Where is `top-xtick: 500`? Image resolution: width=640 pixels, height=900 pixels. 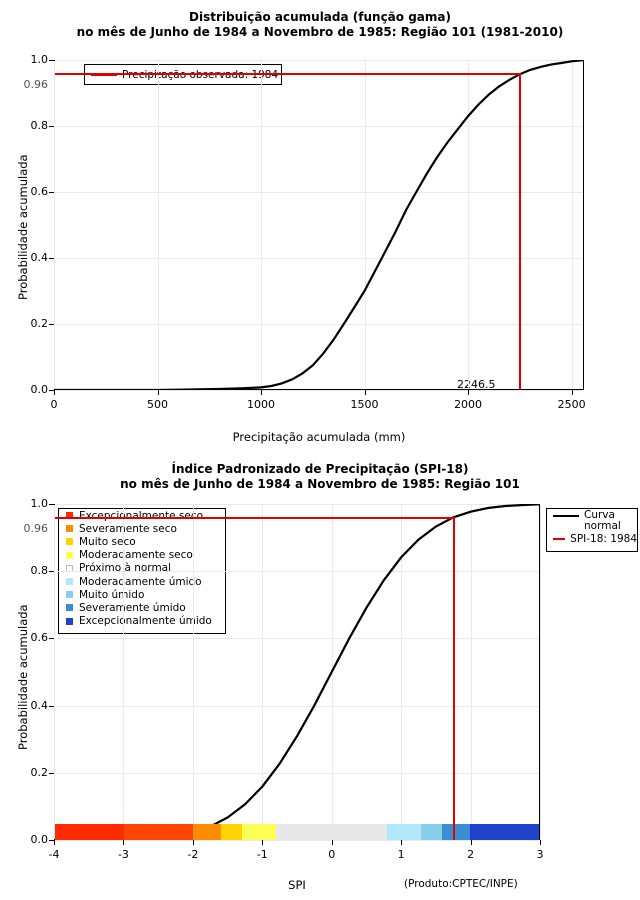
top-xtick: 500 is located at coordinates (158, 404).